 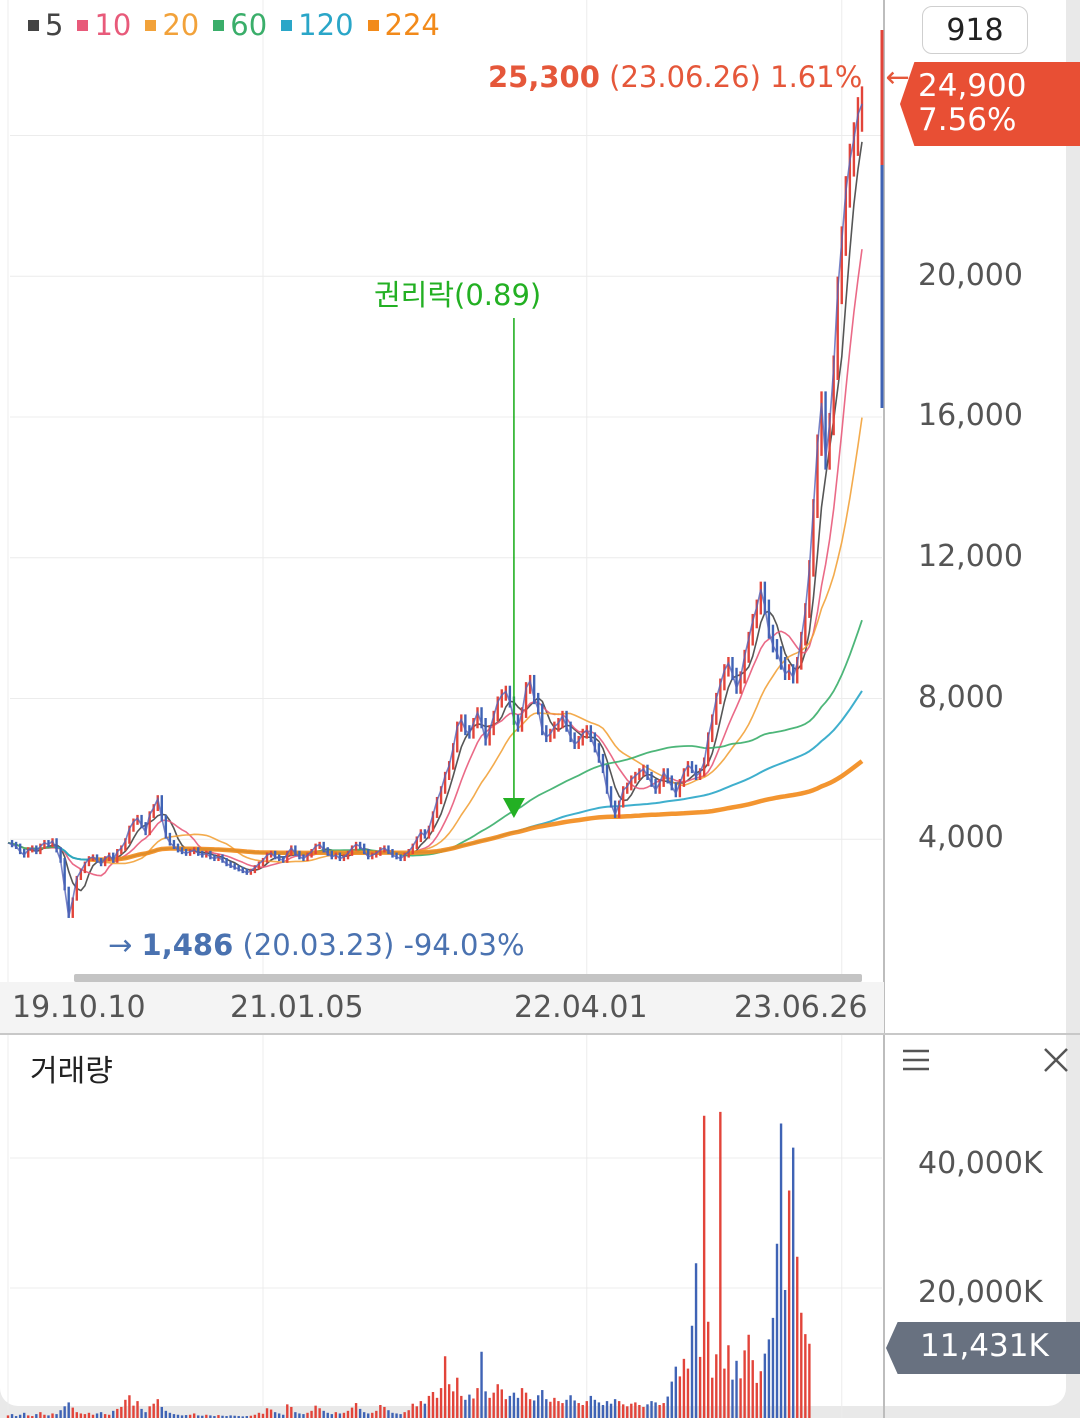 I want to click on high-price-value: 25,300, so click(x=544, y=77).